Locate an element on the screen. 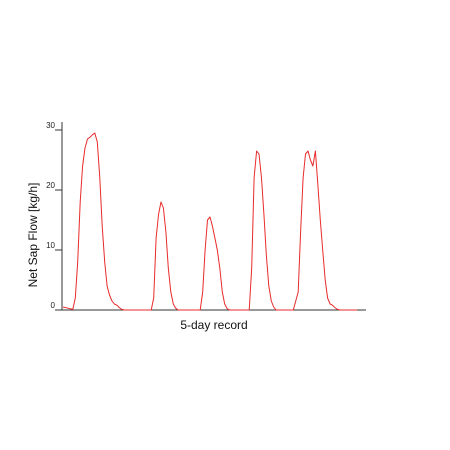 The image size is (450, 450). y-tick-label: 20 is located at coordinates (50, 185).